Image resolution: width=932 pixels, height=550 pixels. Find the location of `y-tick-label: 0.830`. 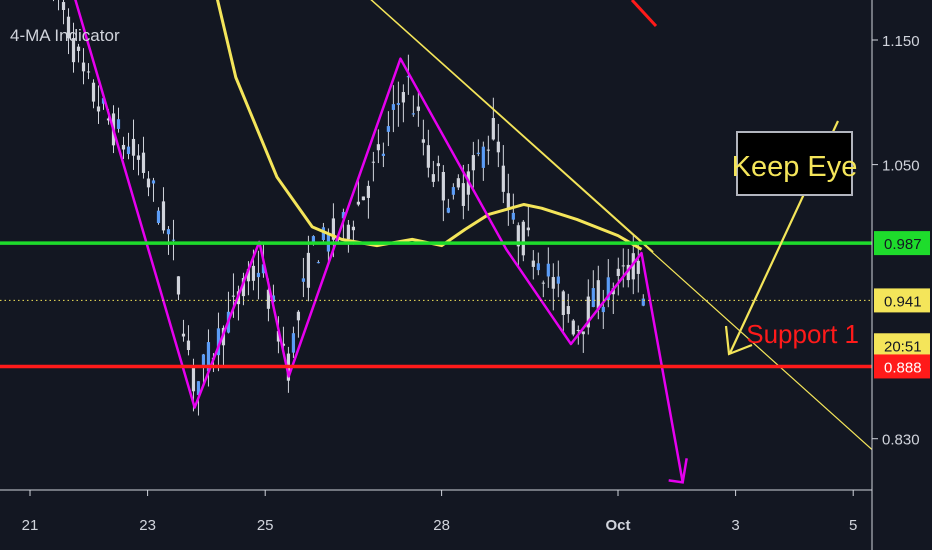

y-tick-label: 0.830 is located at coordinates (901, 440).